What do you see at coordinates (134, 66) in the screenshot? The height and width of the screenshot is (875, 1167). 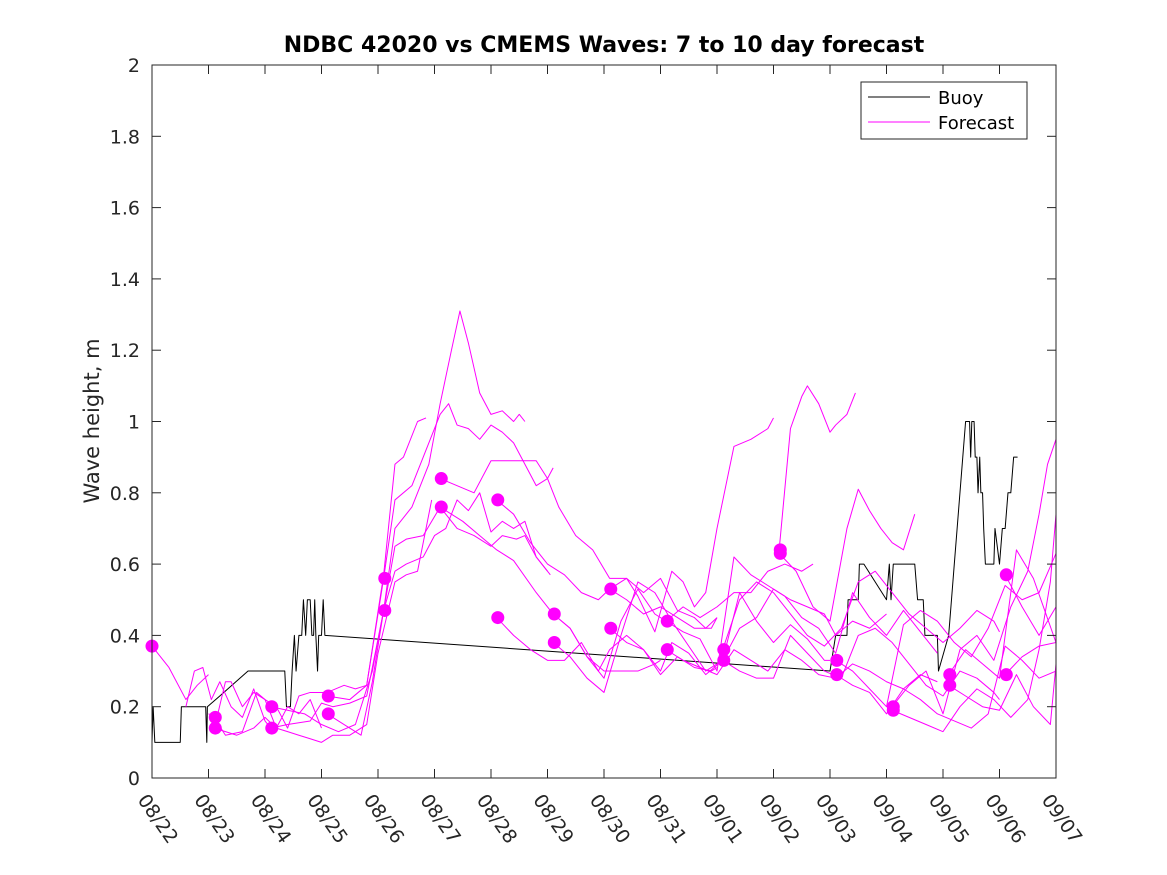 I see `y-tick-label-10: 2` at bounding box center [134, 66].